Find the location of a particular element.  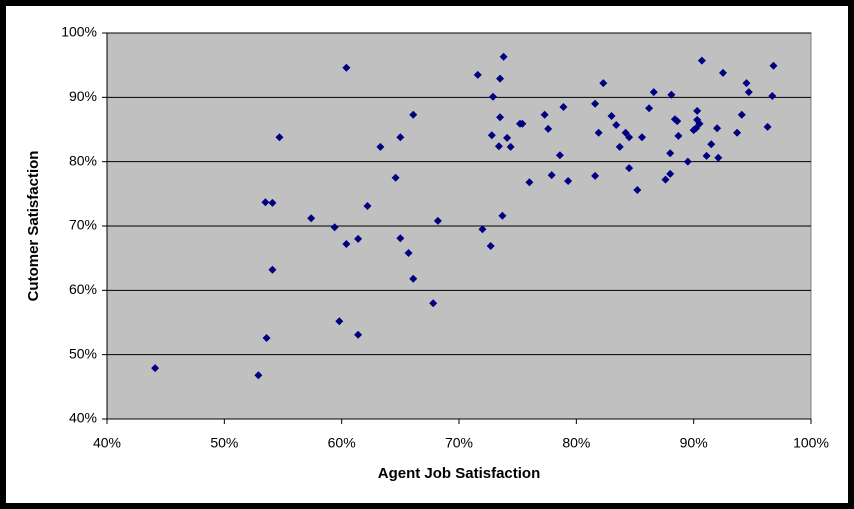

x-tick-label: 80% is located at coordinates (576, 443).